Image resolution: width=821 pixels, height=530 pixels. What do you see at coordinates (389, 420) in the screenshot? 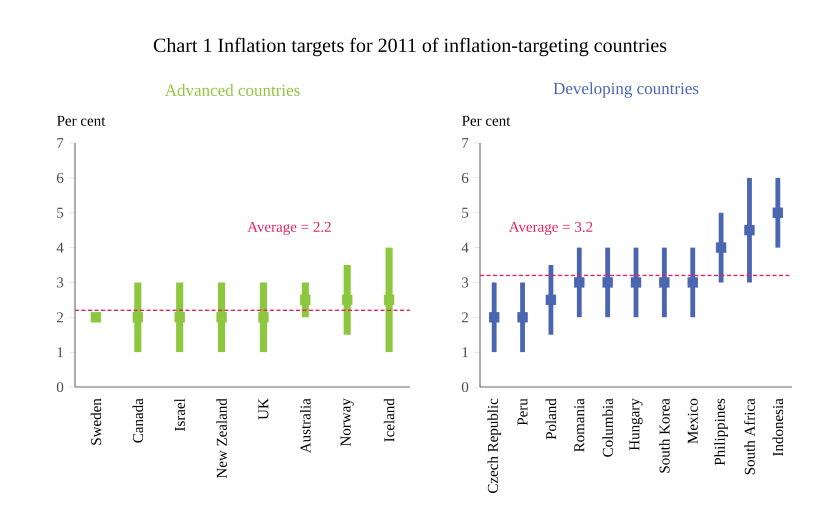
I see `x-tick-label: Iceland` at bounding box center [389, 420].